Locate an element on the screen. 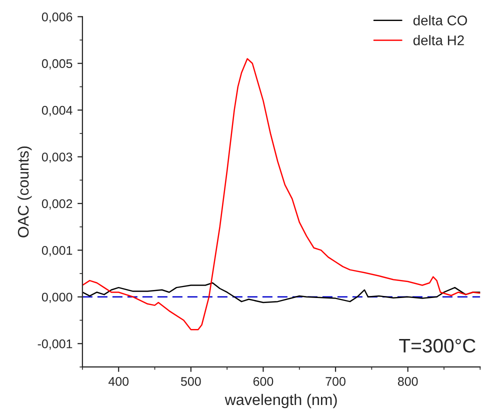  y-tick-label: 0,002 is located at coordinates (57, 204).